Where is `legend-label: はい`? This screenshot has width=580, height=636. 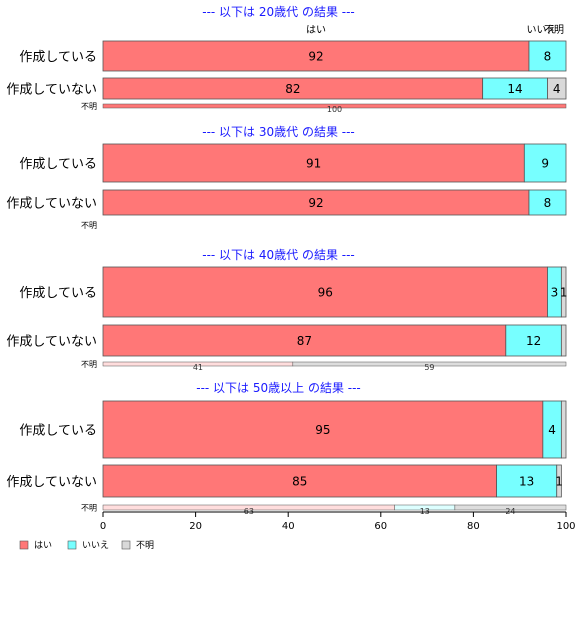 legend-label: はい is located at coordinates (43, 545).